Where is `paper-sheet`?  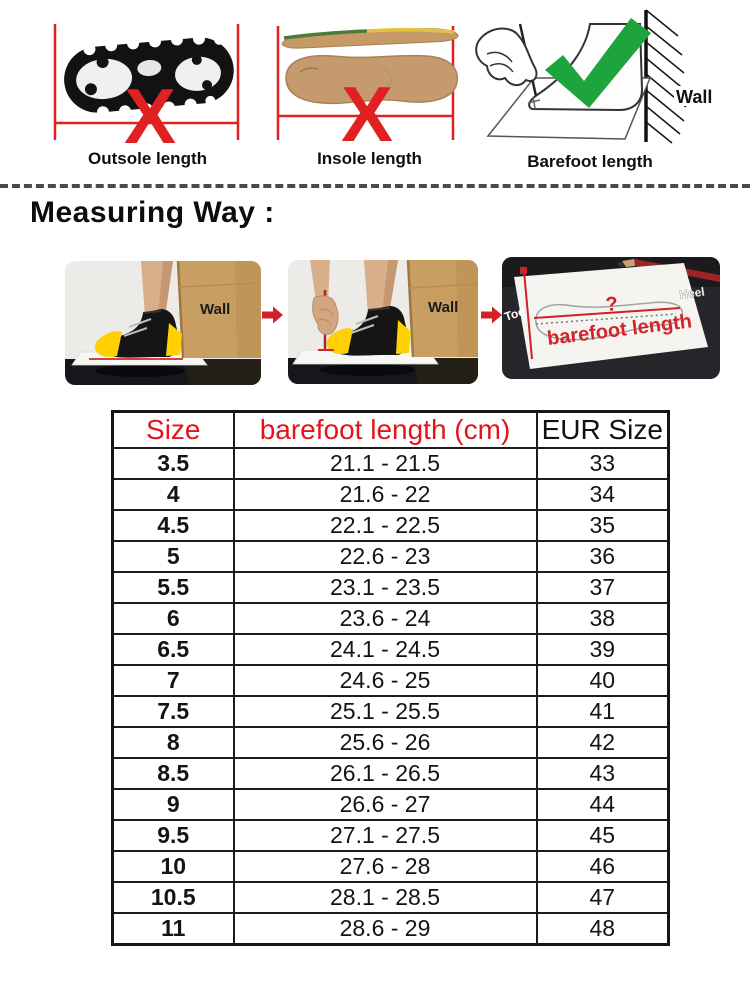
paper-sheet is located at coordinates (611, 316).